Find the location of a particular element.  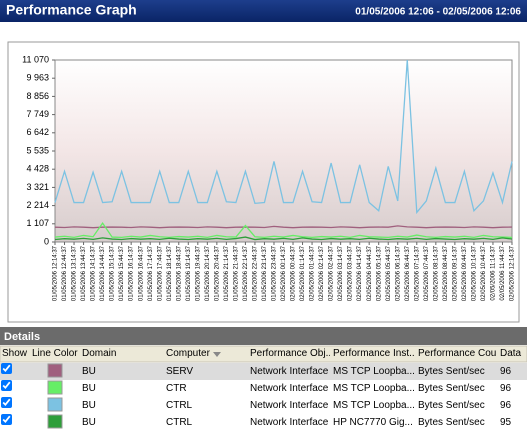

x-tick-label: 01/05/2006 21:44:37 is located at coordinates (236, 273).